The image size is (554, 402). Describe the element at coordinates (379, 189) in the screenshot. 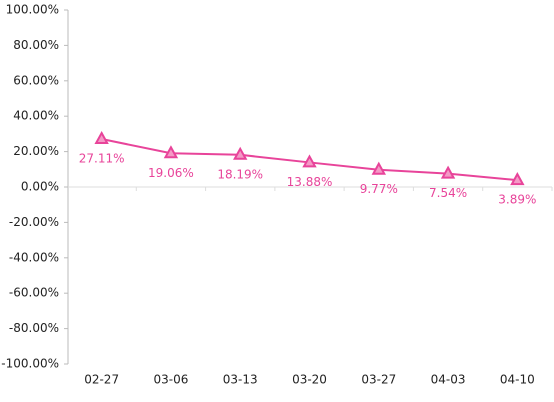

I see `data-label: 9.77%` at that location.